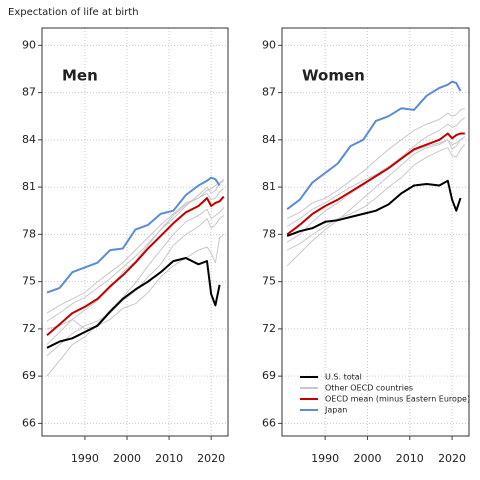 The height and width of the screenshot is (480, 480). Describe the element at coordinates (80, 76) in the screenshot. I see `panel-title: Men` at that location.